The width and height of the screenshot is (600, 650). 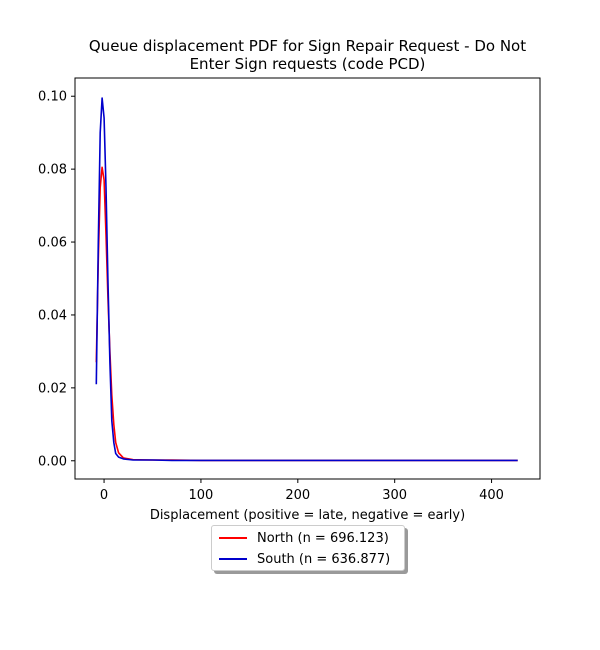 I want to click on legend-item-north: North (n = 696.123), so click(x=304, y=538).